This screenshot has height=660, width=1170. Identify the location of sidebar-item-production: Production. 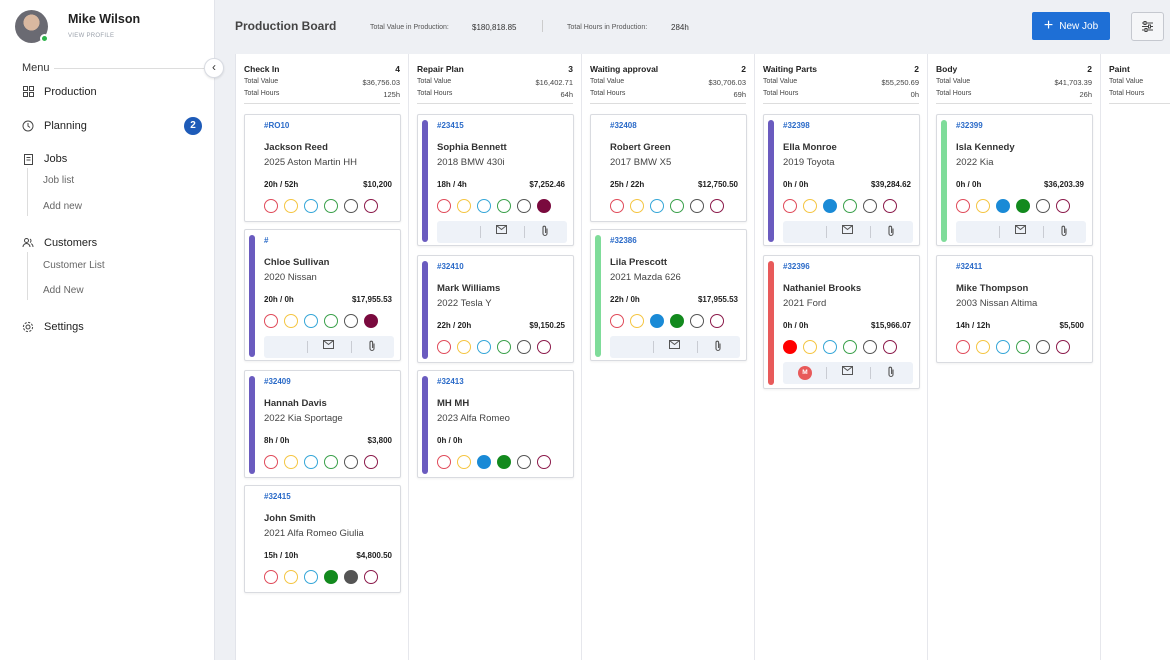
(59, 92).